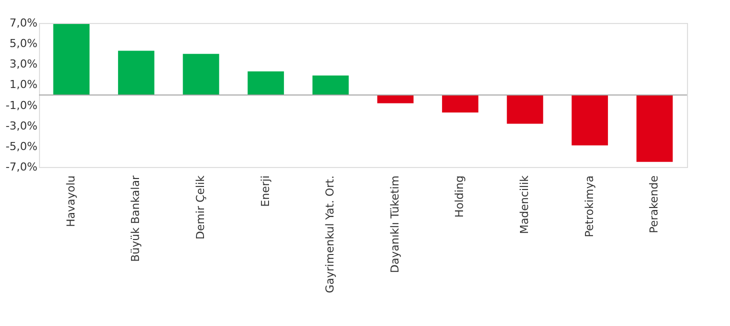  What do you see at coordinates (22, 105) in the screenshot?
I see `y-tick-label: -1,0%` at bounding box center [22, 105].